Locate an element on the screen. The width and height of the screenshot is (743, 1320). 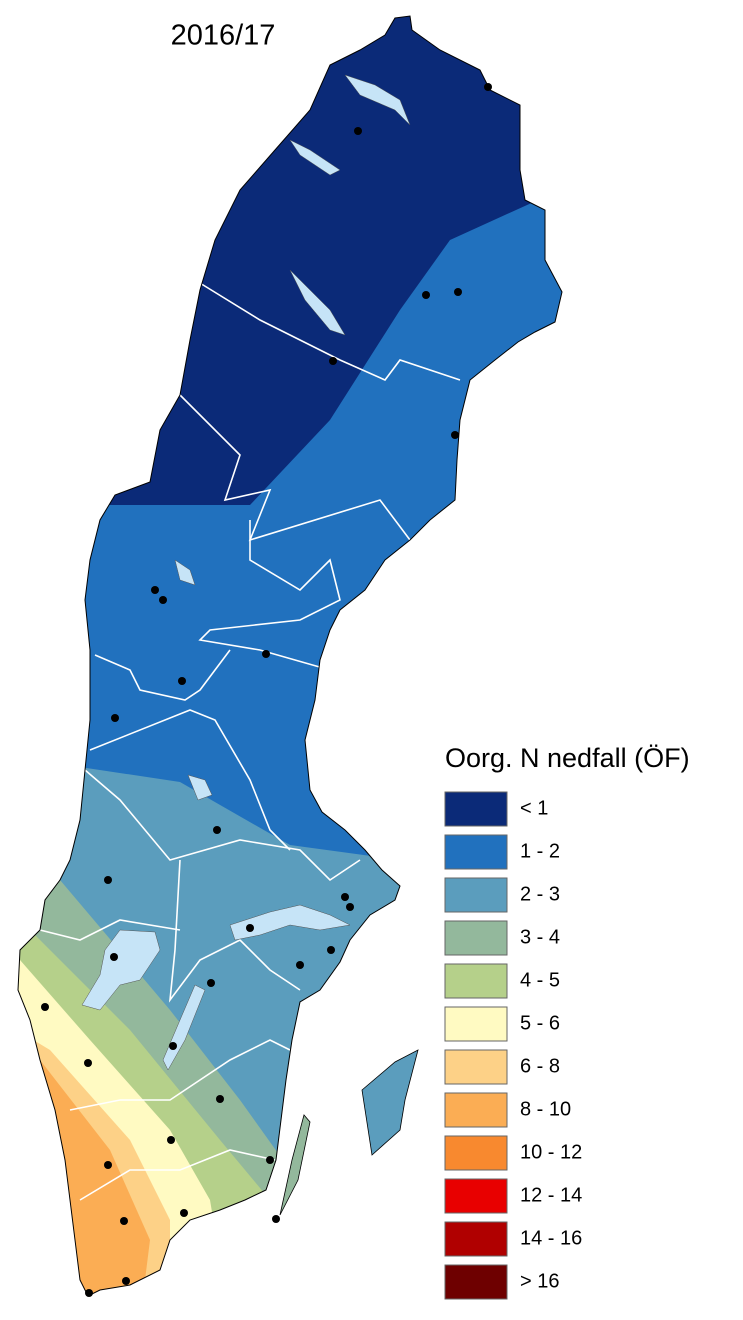
legend-label: 2 - 3 is located at coordinates (540, 894).